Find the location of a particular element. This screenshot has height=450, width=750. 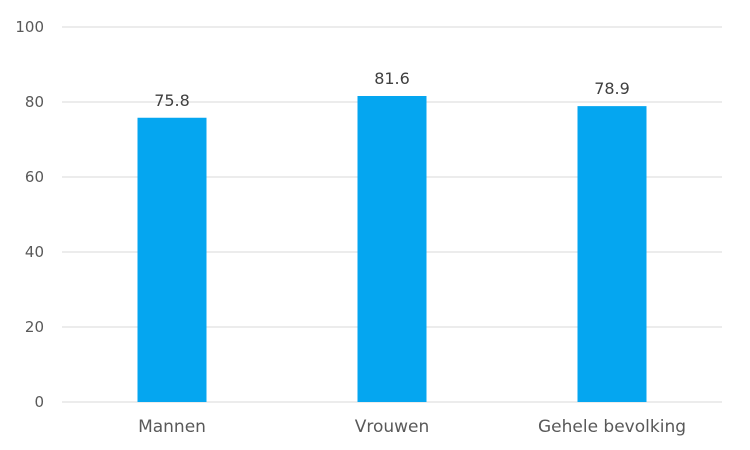

data-label: 78.9 is located at coordinates (612, 88).